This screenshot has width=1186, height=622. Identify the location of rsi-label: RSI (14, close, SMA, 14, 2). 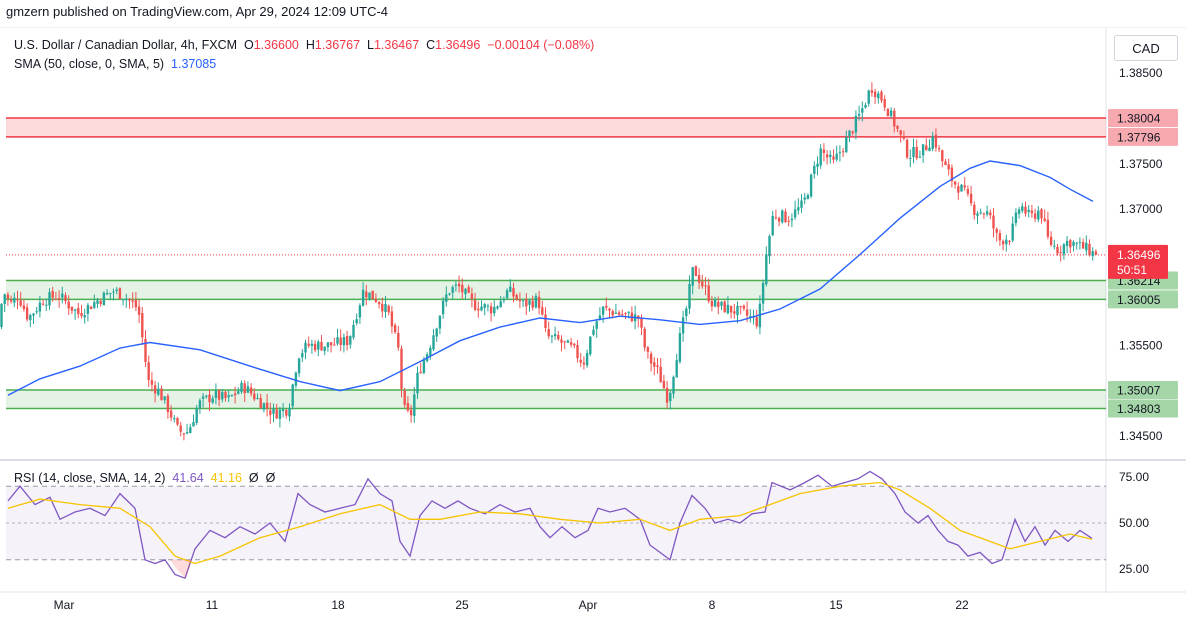
(90, 478).